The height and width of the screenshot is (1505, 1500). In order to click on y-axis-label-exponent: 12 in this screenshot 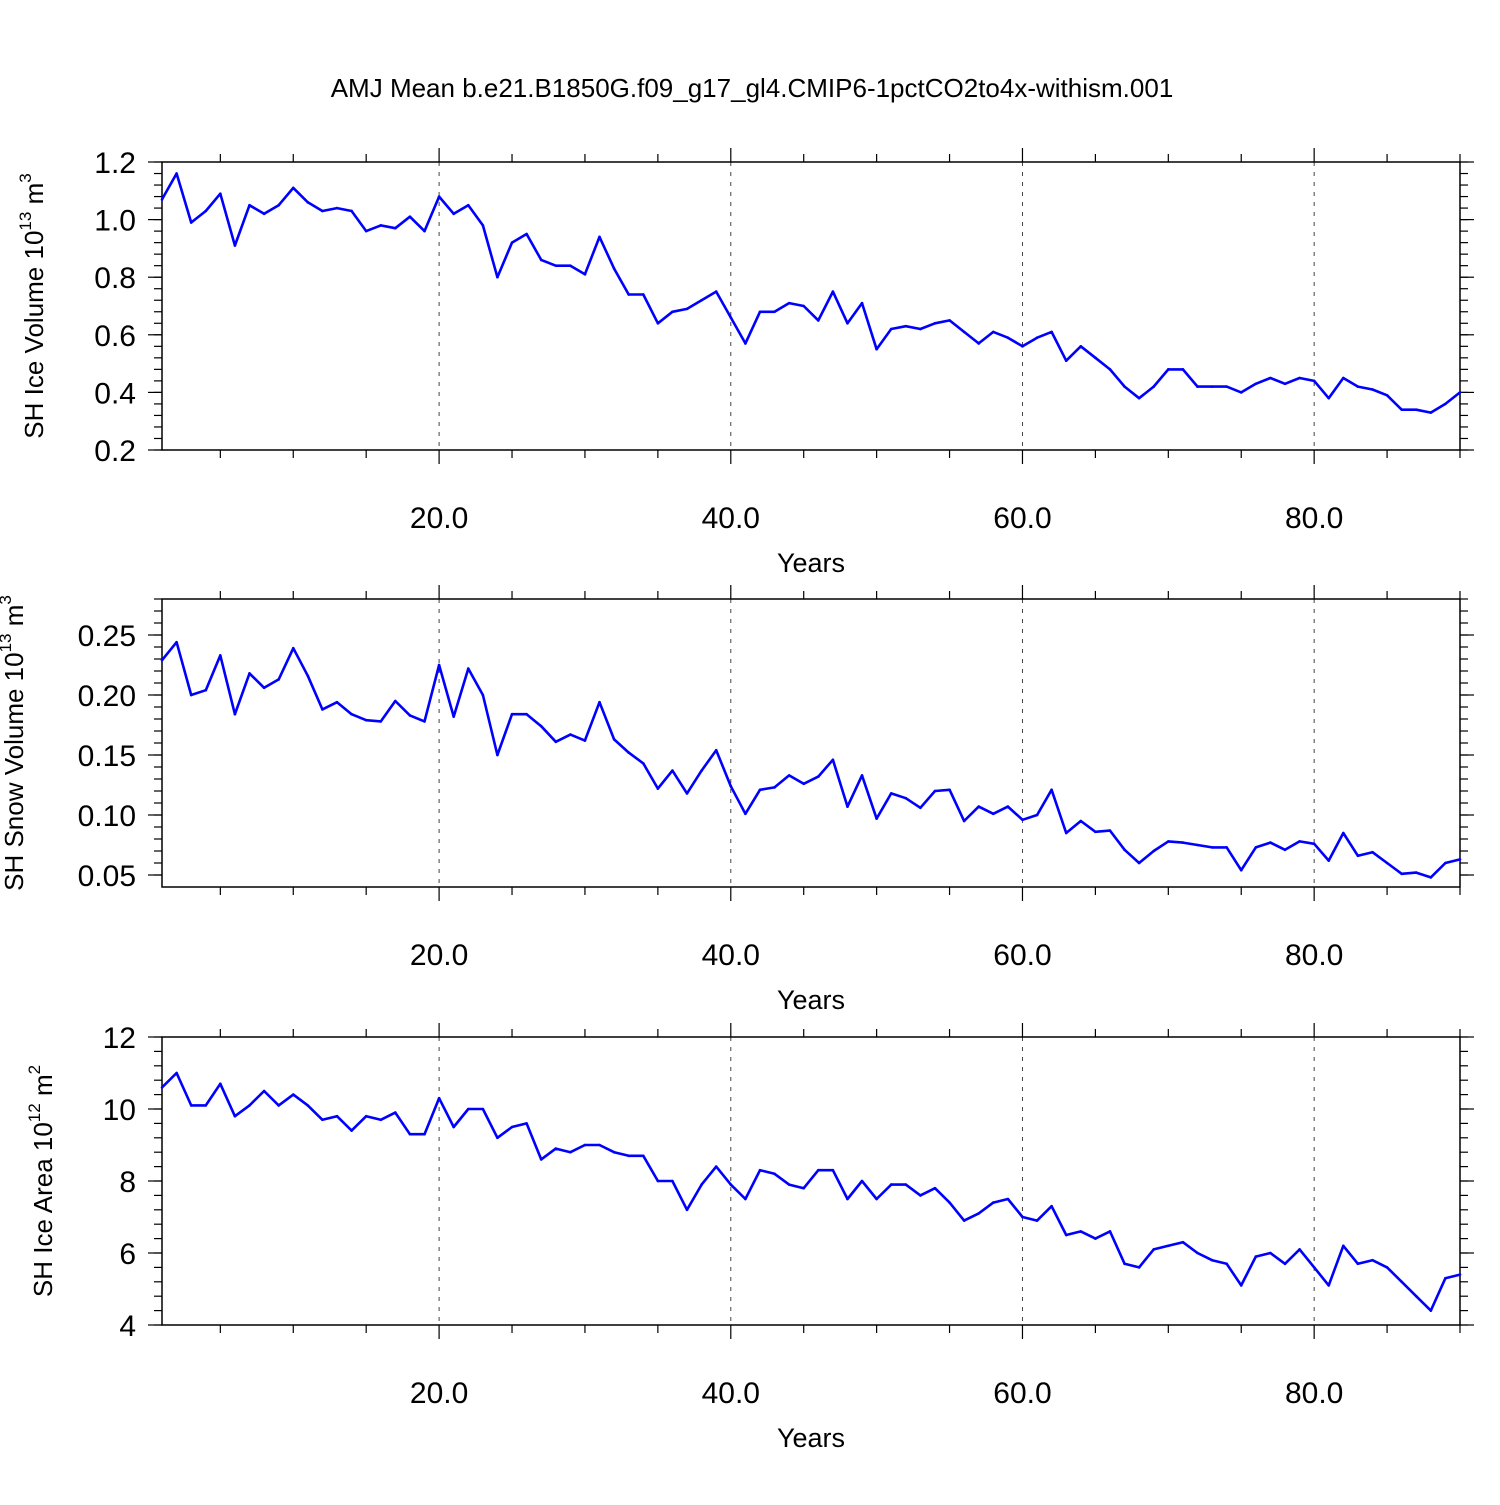, I will do `click(34, 1112)`.